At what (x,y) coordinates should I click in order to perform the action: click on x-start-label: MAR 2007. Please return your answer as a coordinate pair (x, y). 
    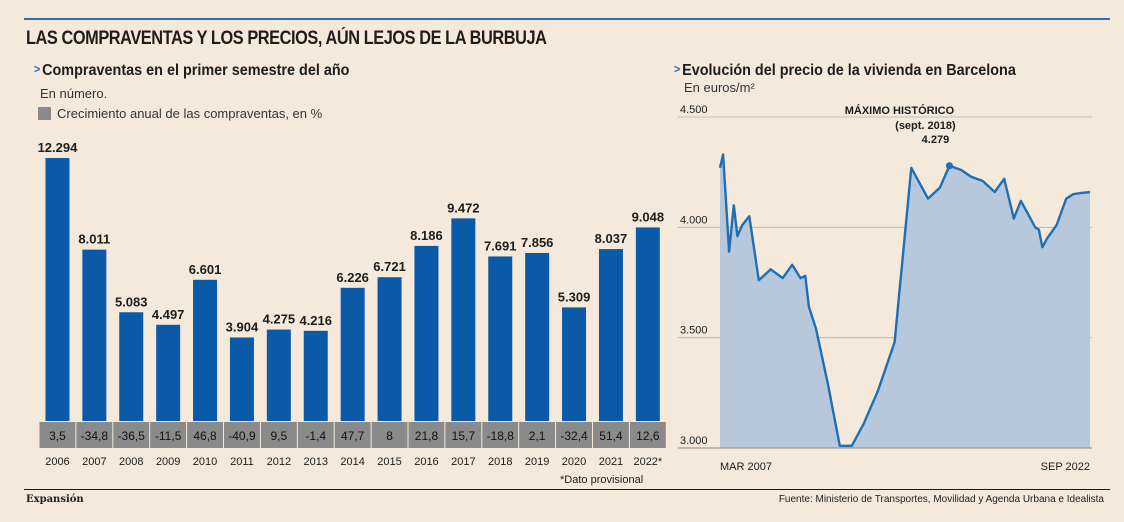
    Looking at the image, I should click on (746, 467).